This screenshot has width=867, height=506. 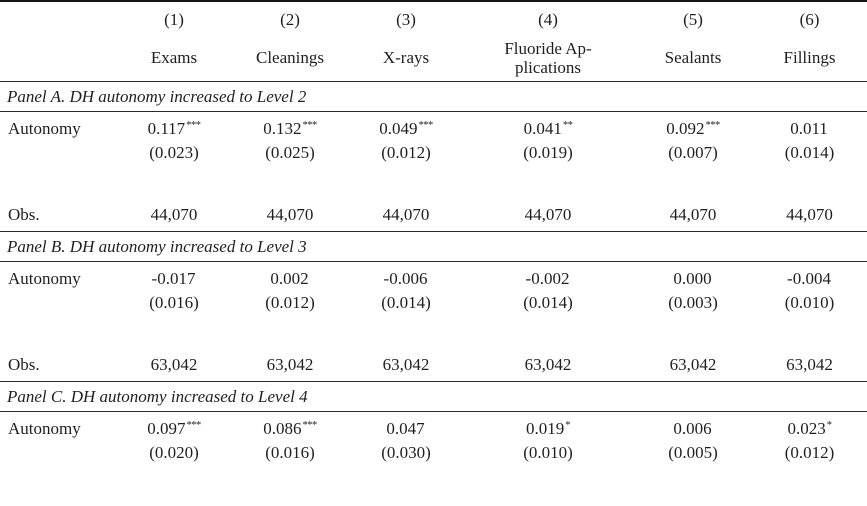 I want to click on col-name-sealants: Sealants, so click(x=693, y=57).